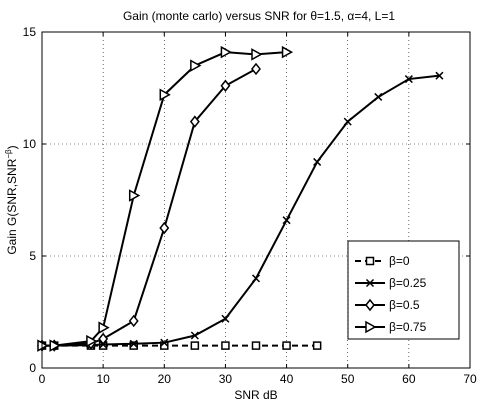 This screenshot has height=403, width=485. Describe the element at coordinates (408, 327) in the screenshot. I see `legend-label-beta-0-75: β=0.75` at that location.